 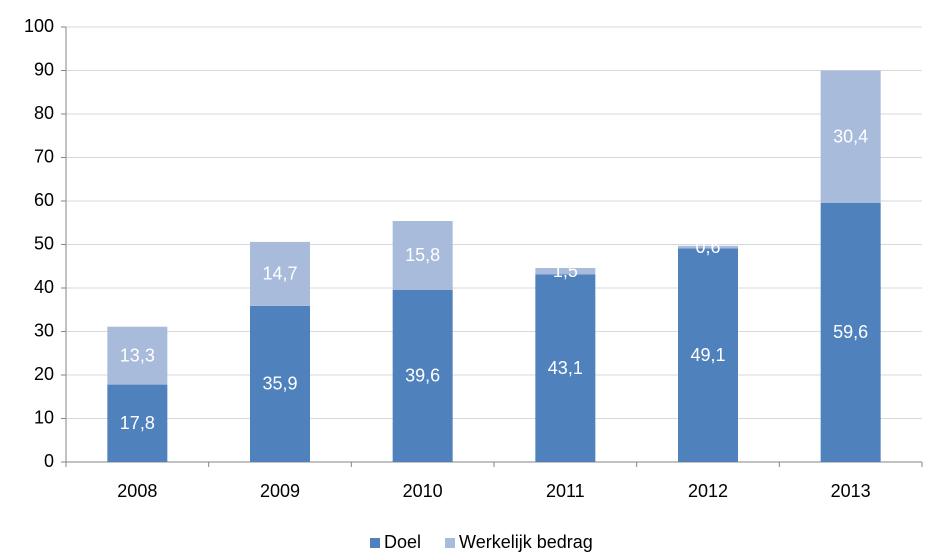 I want to click on data-label: 1,5, so click(x=565, y=271).